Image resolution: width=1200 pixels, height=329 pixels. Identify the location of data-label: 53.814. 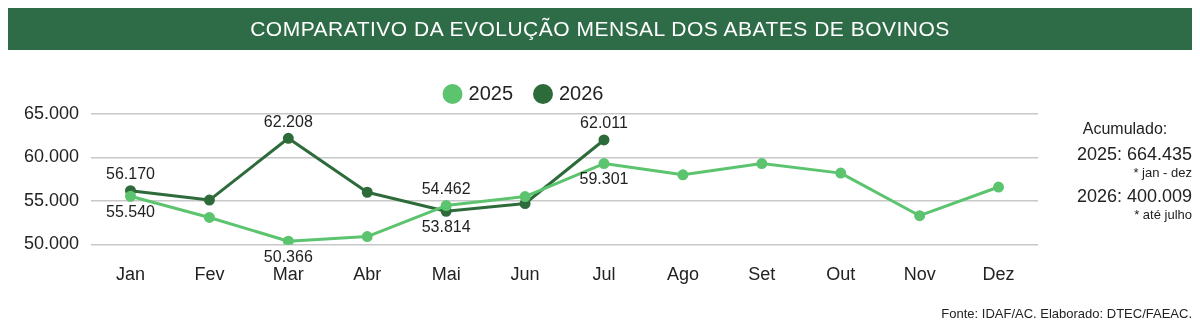
(446, 226).